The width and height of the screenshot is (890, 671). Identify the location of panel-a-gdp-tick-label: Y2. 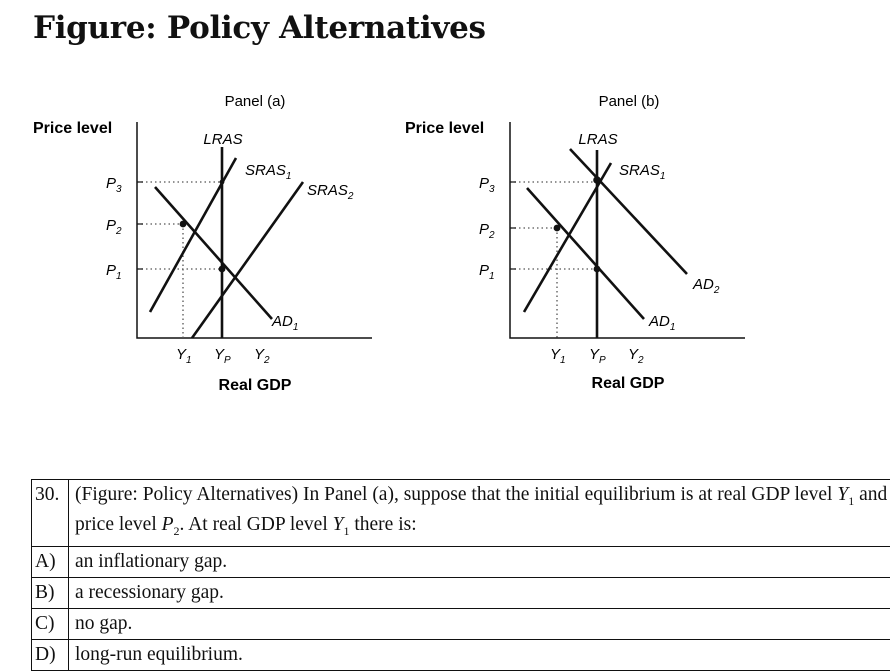
(262, 356).